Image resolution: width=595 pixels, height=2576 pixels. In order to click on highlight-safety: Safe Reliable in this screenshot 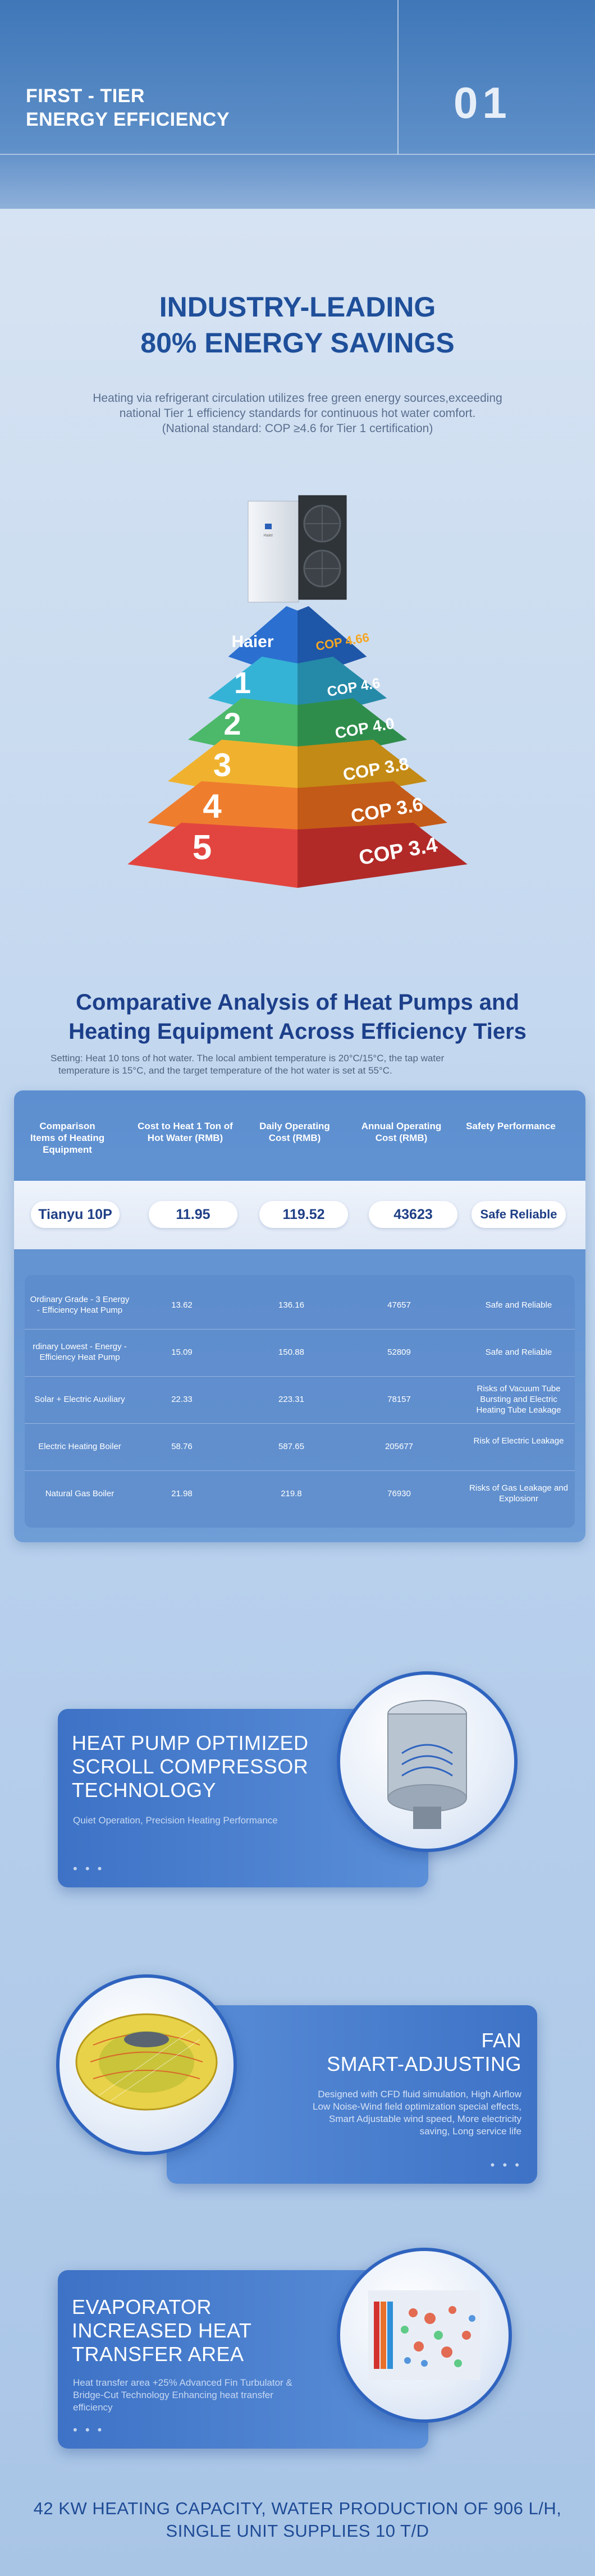, I will do `click(519, 1214)`.